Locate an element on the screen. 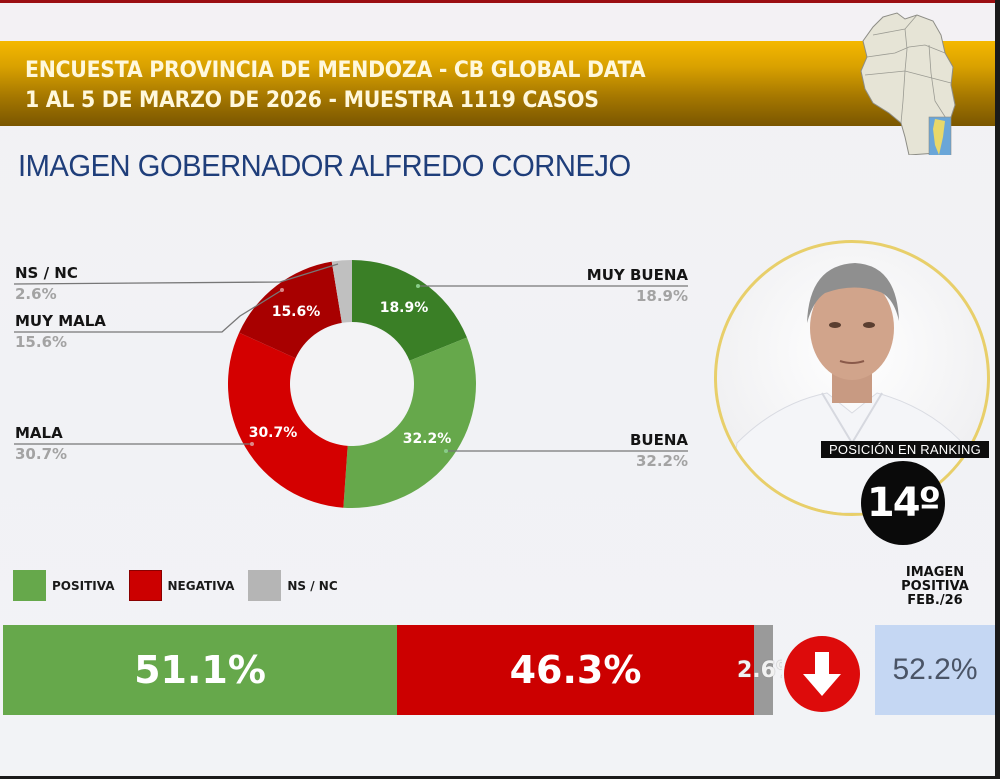 Image resolution: width=1000 pixels, height=779 pixels. label-name: MALA is located at coordinates (39, 433).